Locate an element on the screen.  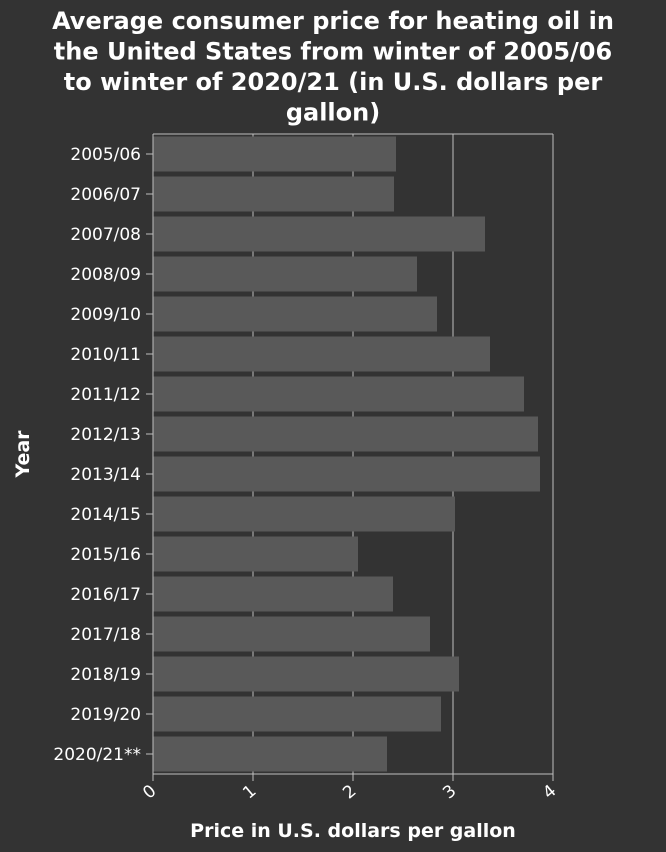
x-tick-label: 3 is located at coordinates (449, 792).